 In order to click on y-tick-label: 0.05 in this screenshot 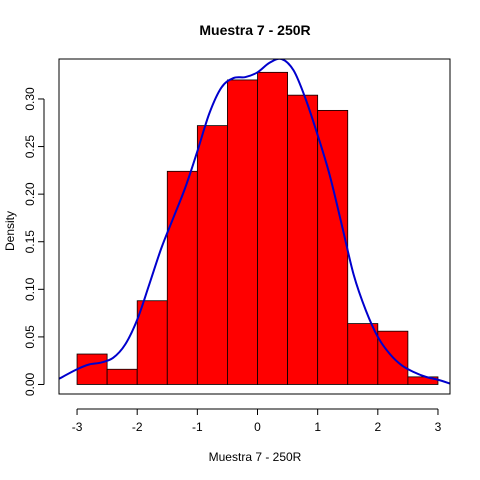, I will do `click(30, 337)`.